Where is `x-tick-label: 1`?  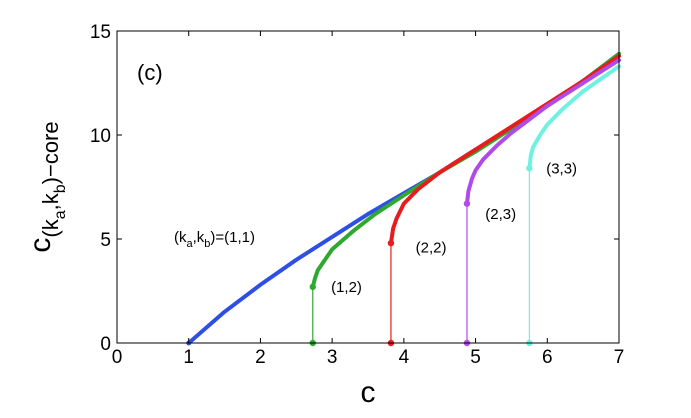 x-tick-label: 1 is located at coordinates (188, 357).